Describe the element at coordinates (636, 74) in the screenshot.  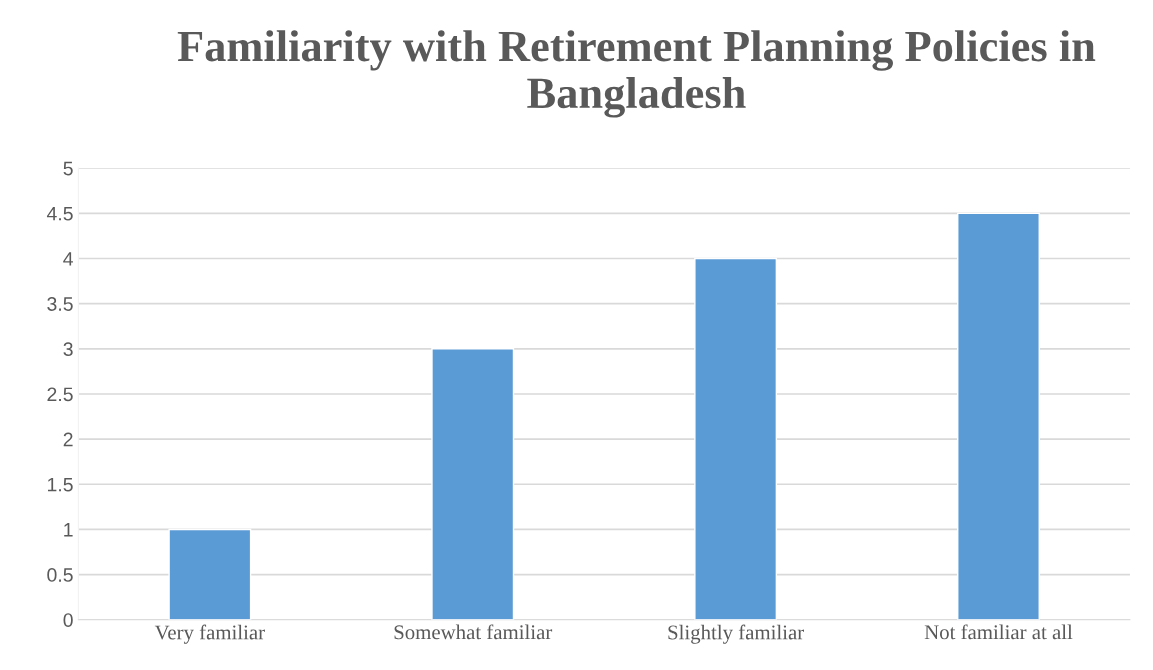
I see `chart-title: Familiarity with Retirement Planning Policies in Bangladesh` at that location.